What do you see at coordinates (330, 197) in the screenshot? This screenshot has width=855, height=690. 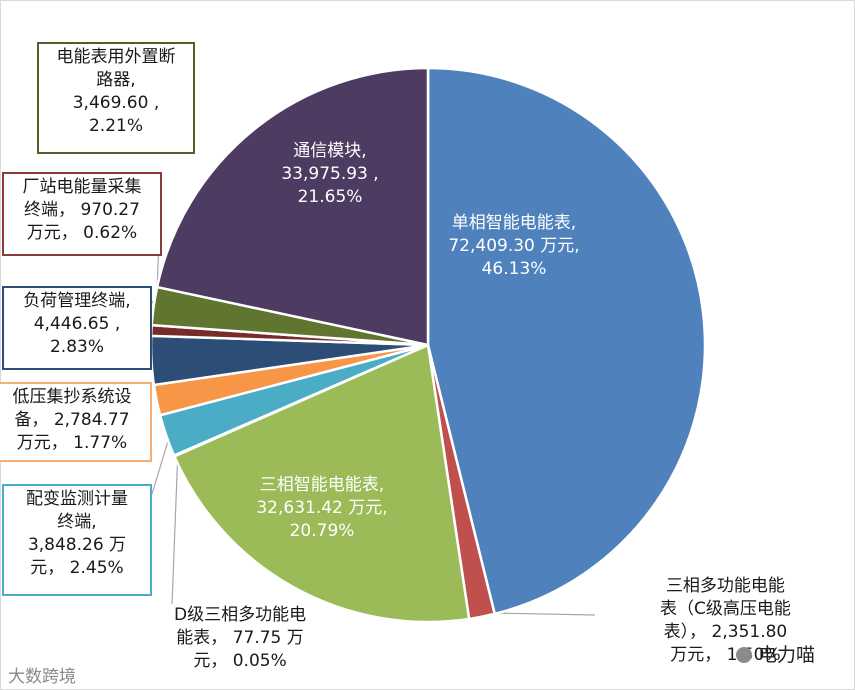 I see `data-label-line: 21.65%` at bounding box center [330, 197].